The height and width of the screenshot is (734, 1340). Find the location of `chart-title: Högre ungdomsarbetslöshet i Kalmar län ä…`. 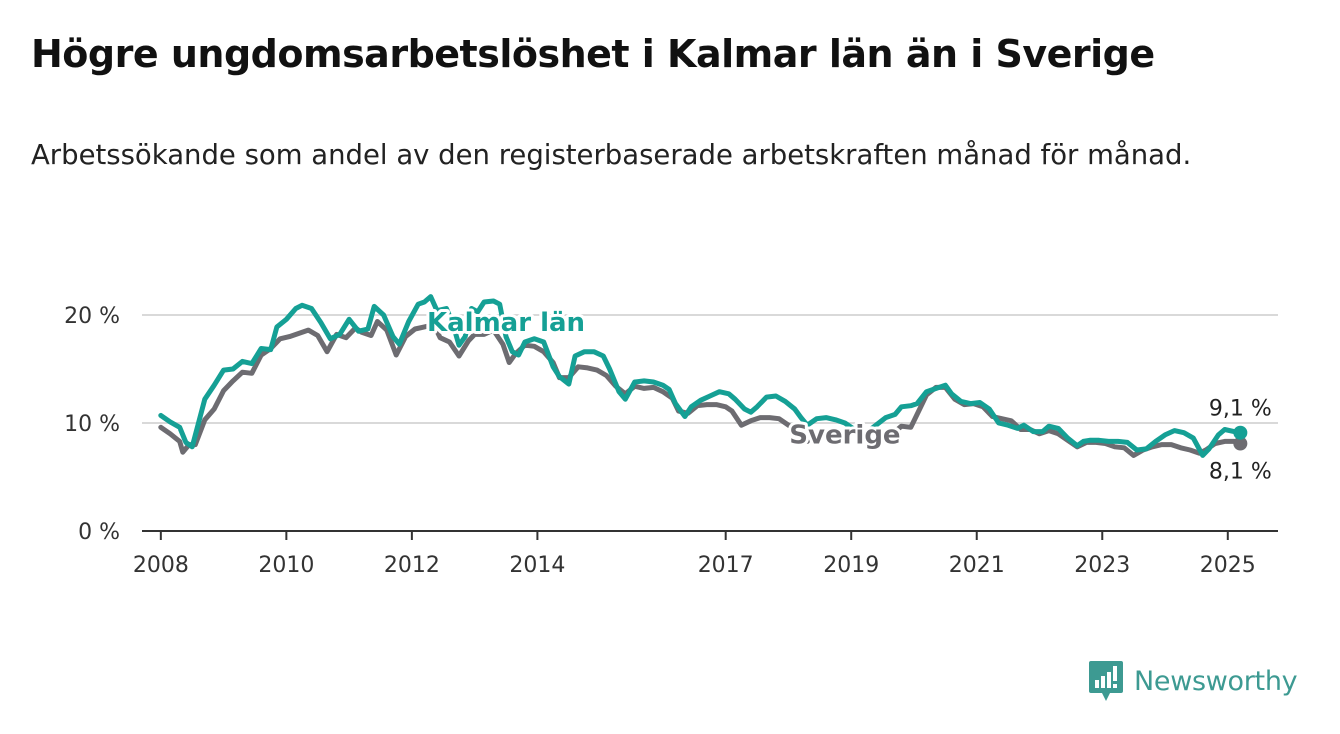

chart-title: Högre ungdomsarbetslöshet i Kalmar län ä… is located at coordinates (593, 54).